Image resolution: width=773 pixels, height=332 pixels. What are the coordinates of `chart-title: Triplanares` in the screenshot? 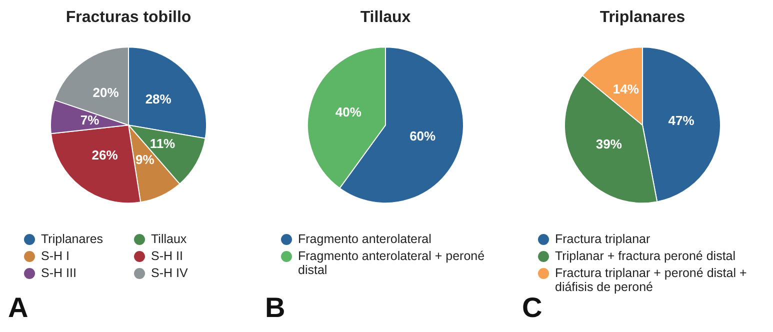 It's located at (643, 17).